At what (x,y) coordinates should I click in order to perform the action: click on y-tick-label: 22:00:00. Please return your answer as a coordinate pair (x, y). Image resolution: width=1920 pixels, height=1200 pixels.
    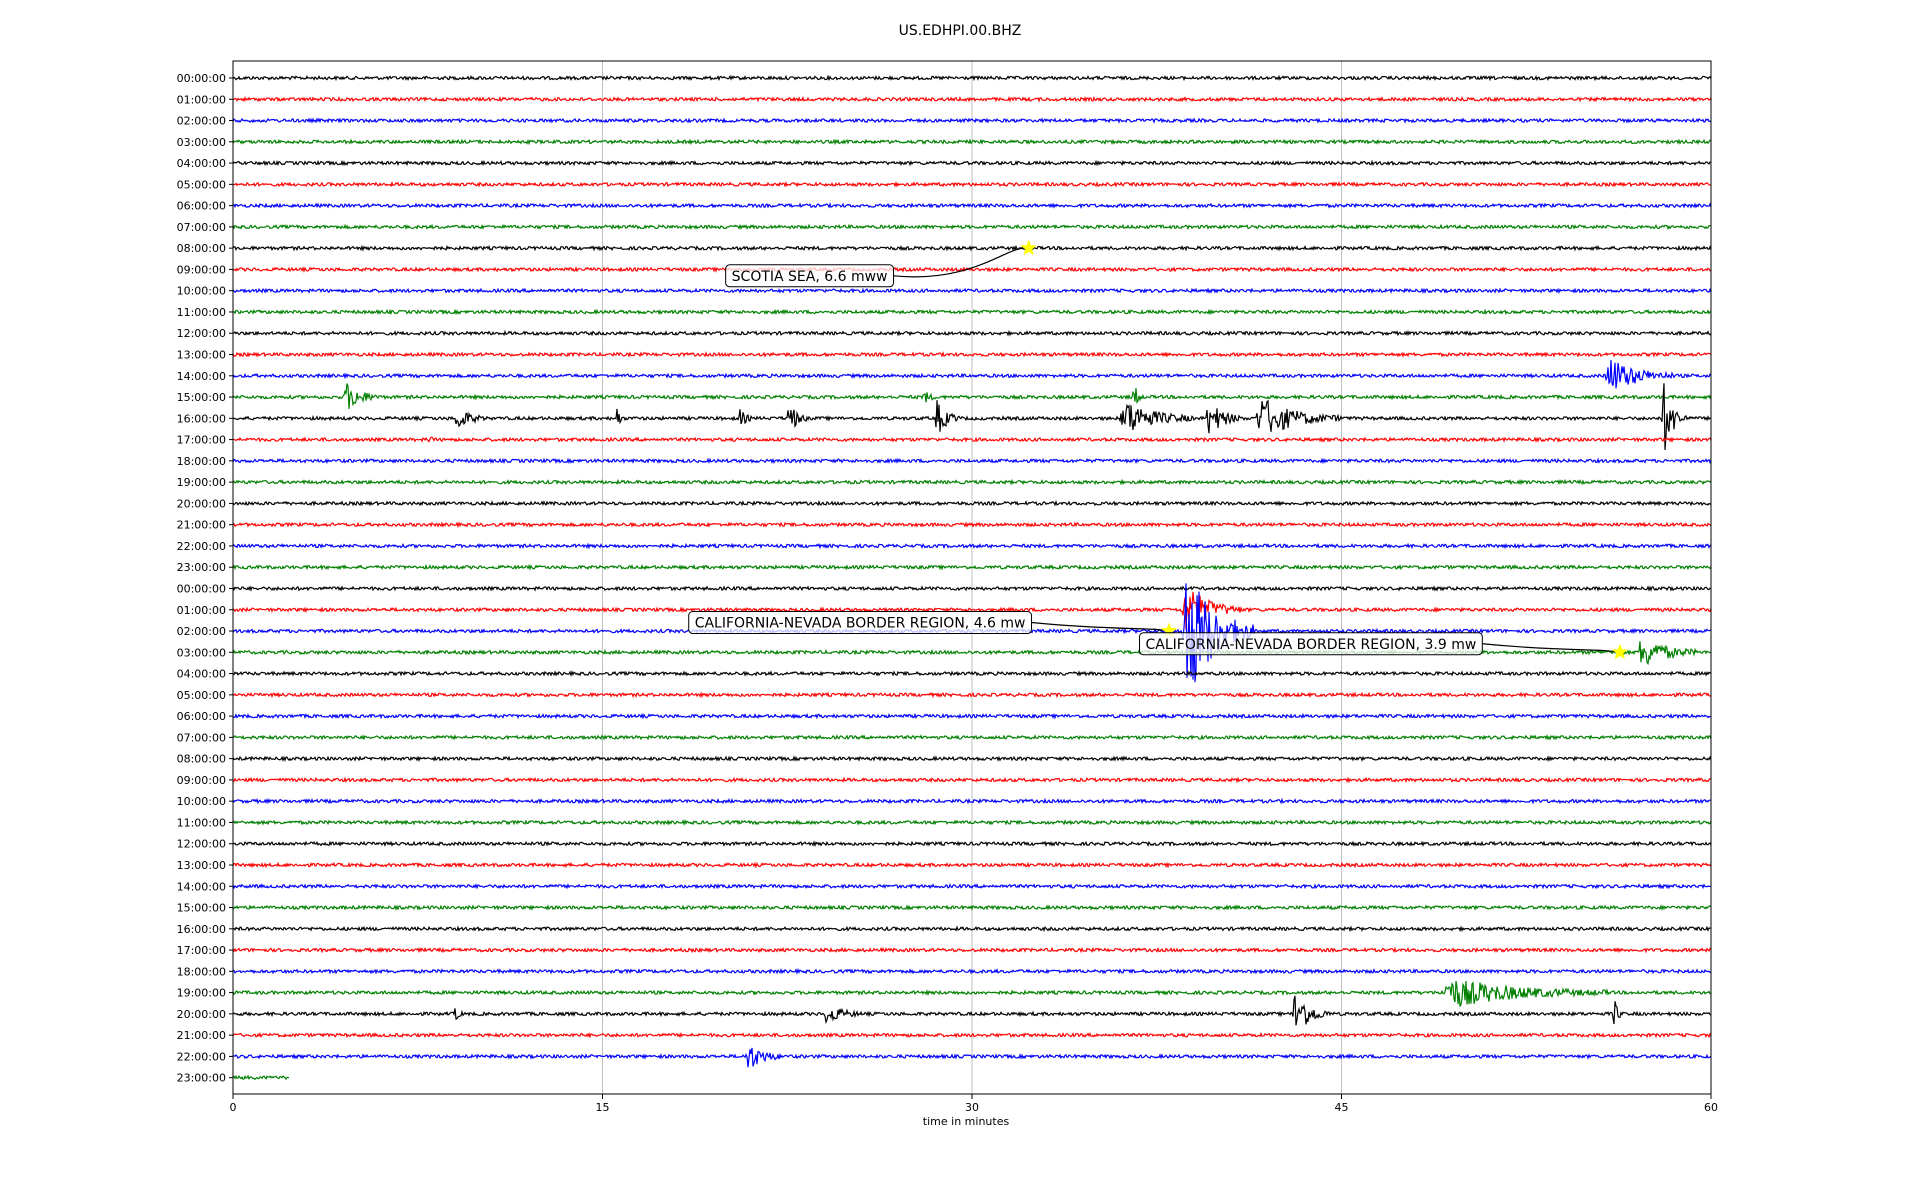
    Looking at the image, I should click on (201, 546).